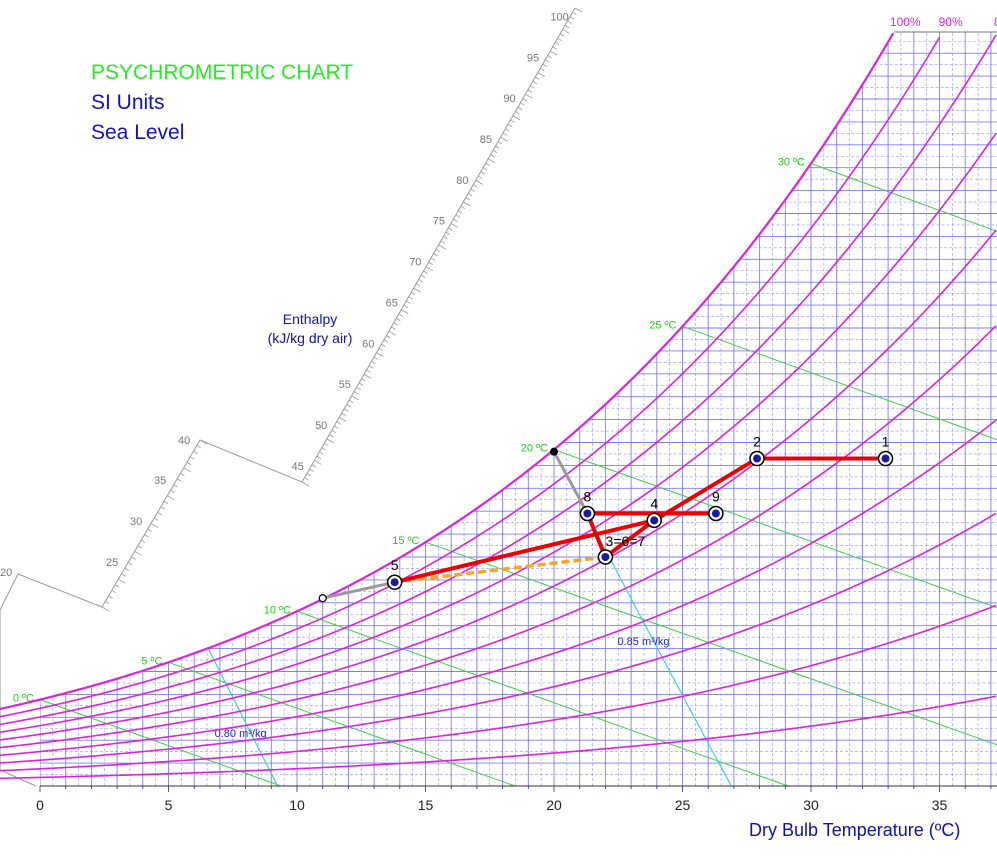 The height and width of the screenshot is (856, 997). What do you see at coordinates (654, 503) in the screenshot?
I see `state-point-label: 4` at bounding box center [654, 503].